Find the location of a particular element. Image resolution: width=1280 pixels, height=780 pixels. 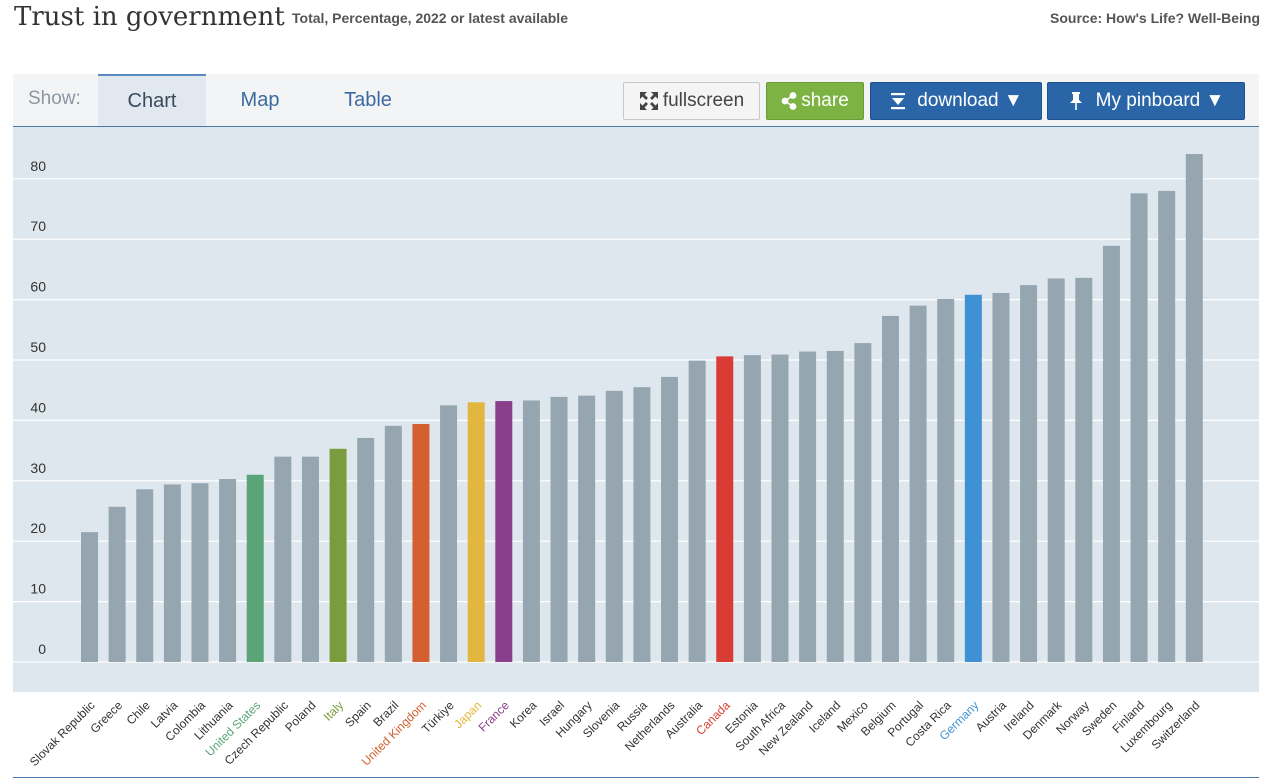

bar-germany is located at coordinates (973, 478).